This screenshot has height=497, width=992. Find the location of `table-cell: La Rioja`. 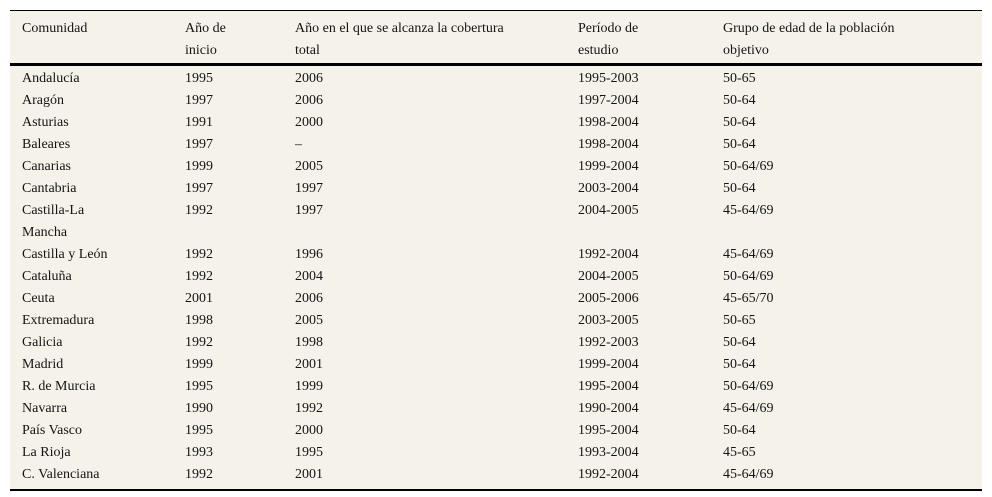

table-cell: La Rioja is located at coordinates (46, 452).